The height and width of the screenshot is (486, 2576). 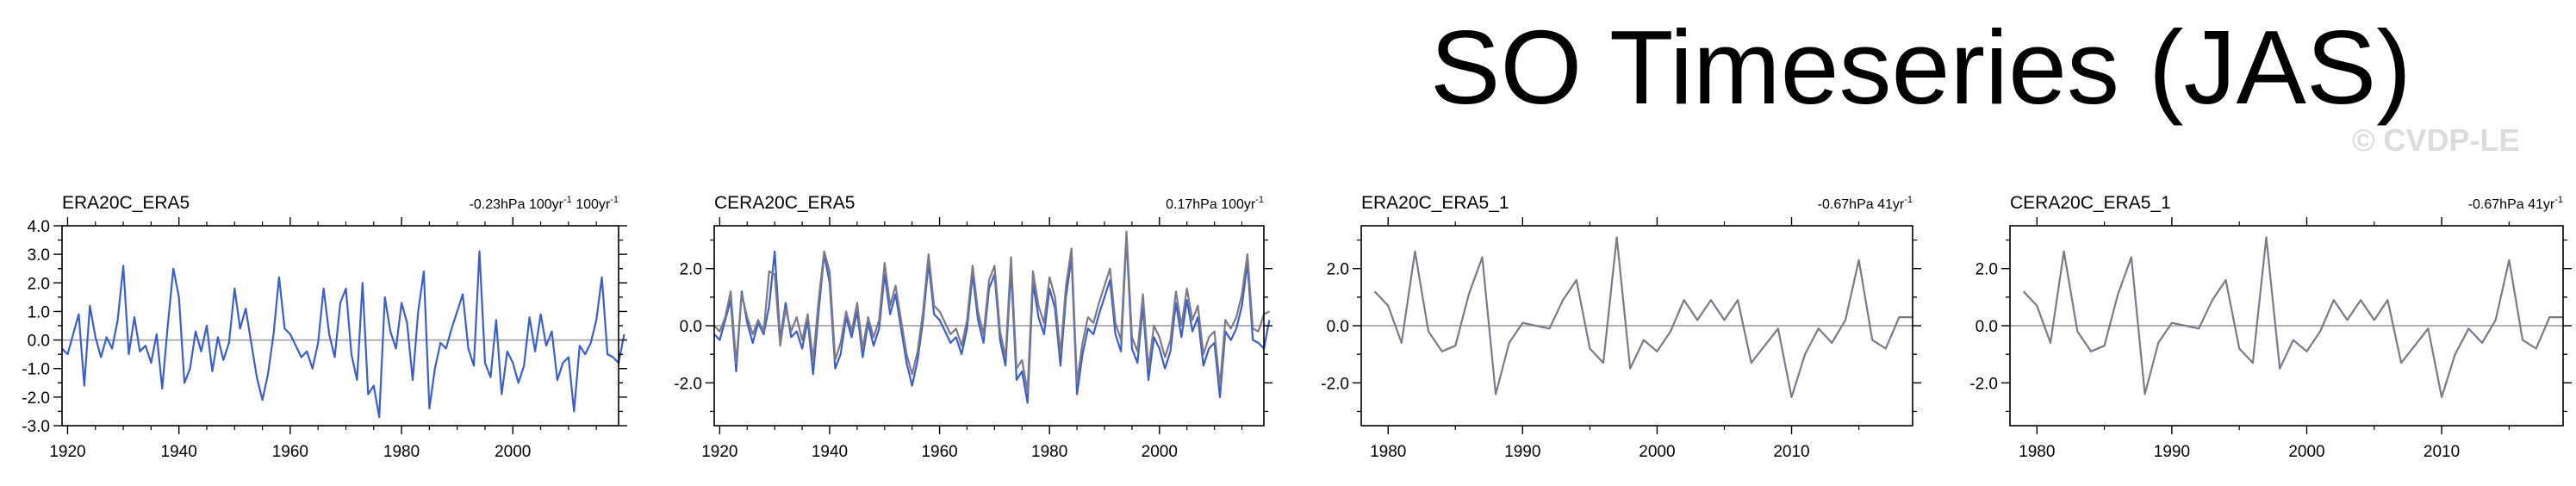 I want to click on plot-frame, so click(x=340, y=326).